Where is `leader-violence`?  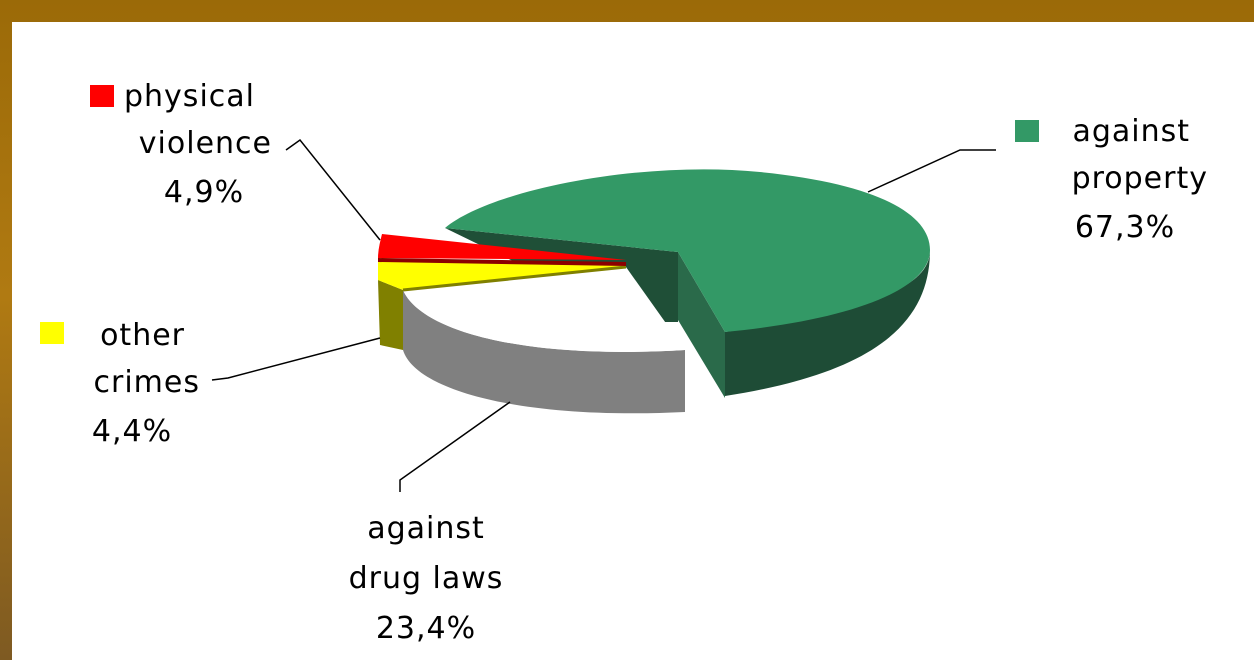
leader-violence is located at coordinates (333, 189).